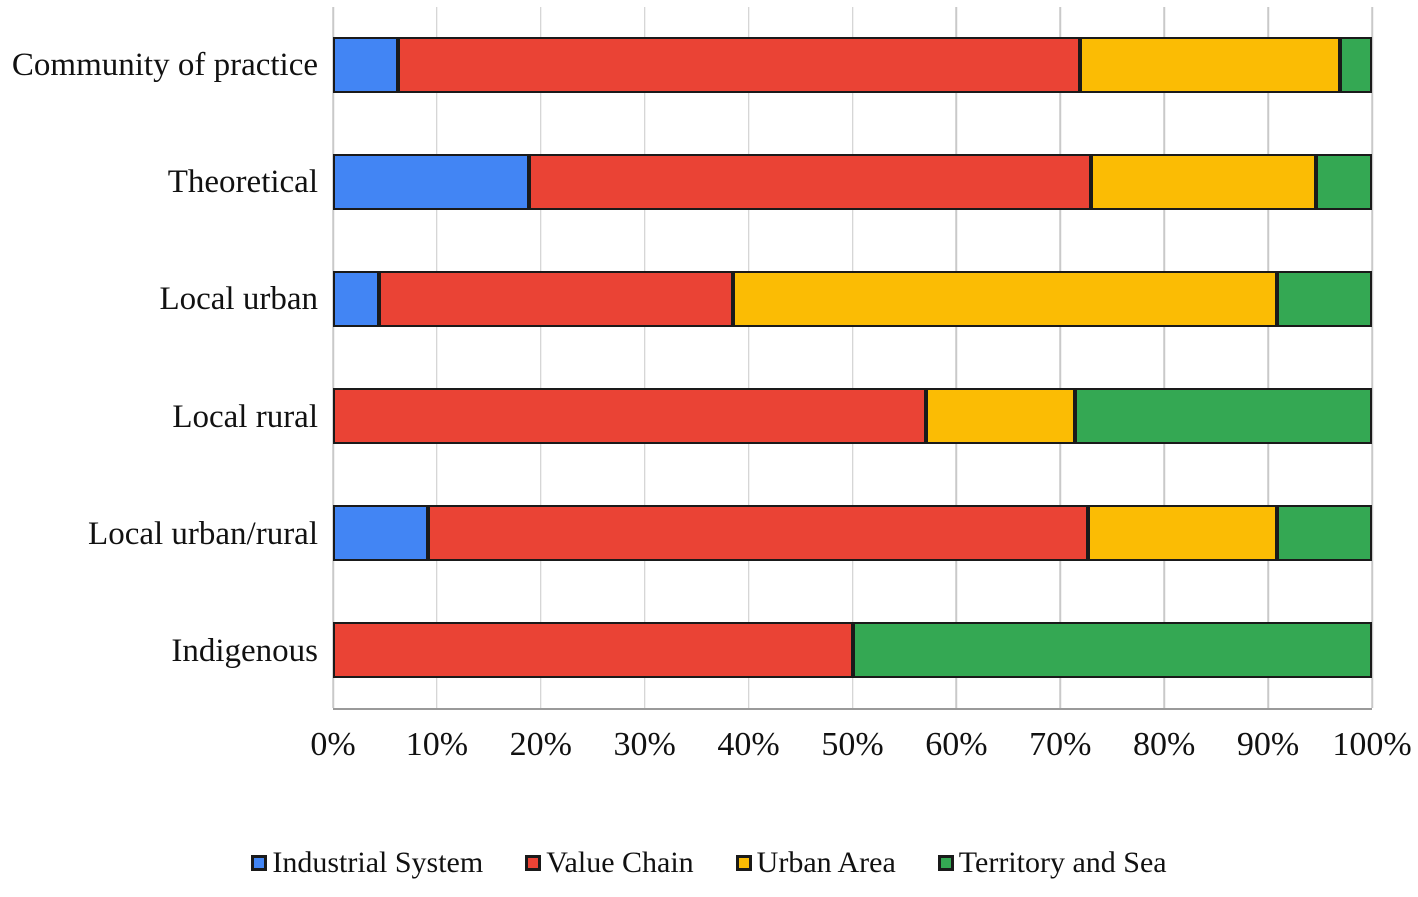  I want to click on x-tick-label: 60%, so click(956, 744).